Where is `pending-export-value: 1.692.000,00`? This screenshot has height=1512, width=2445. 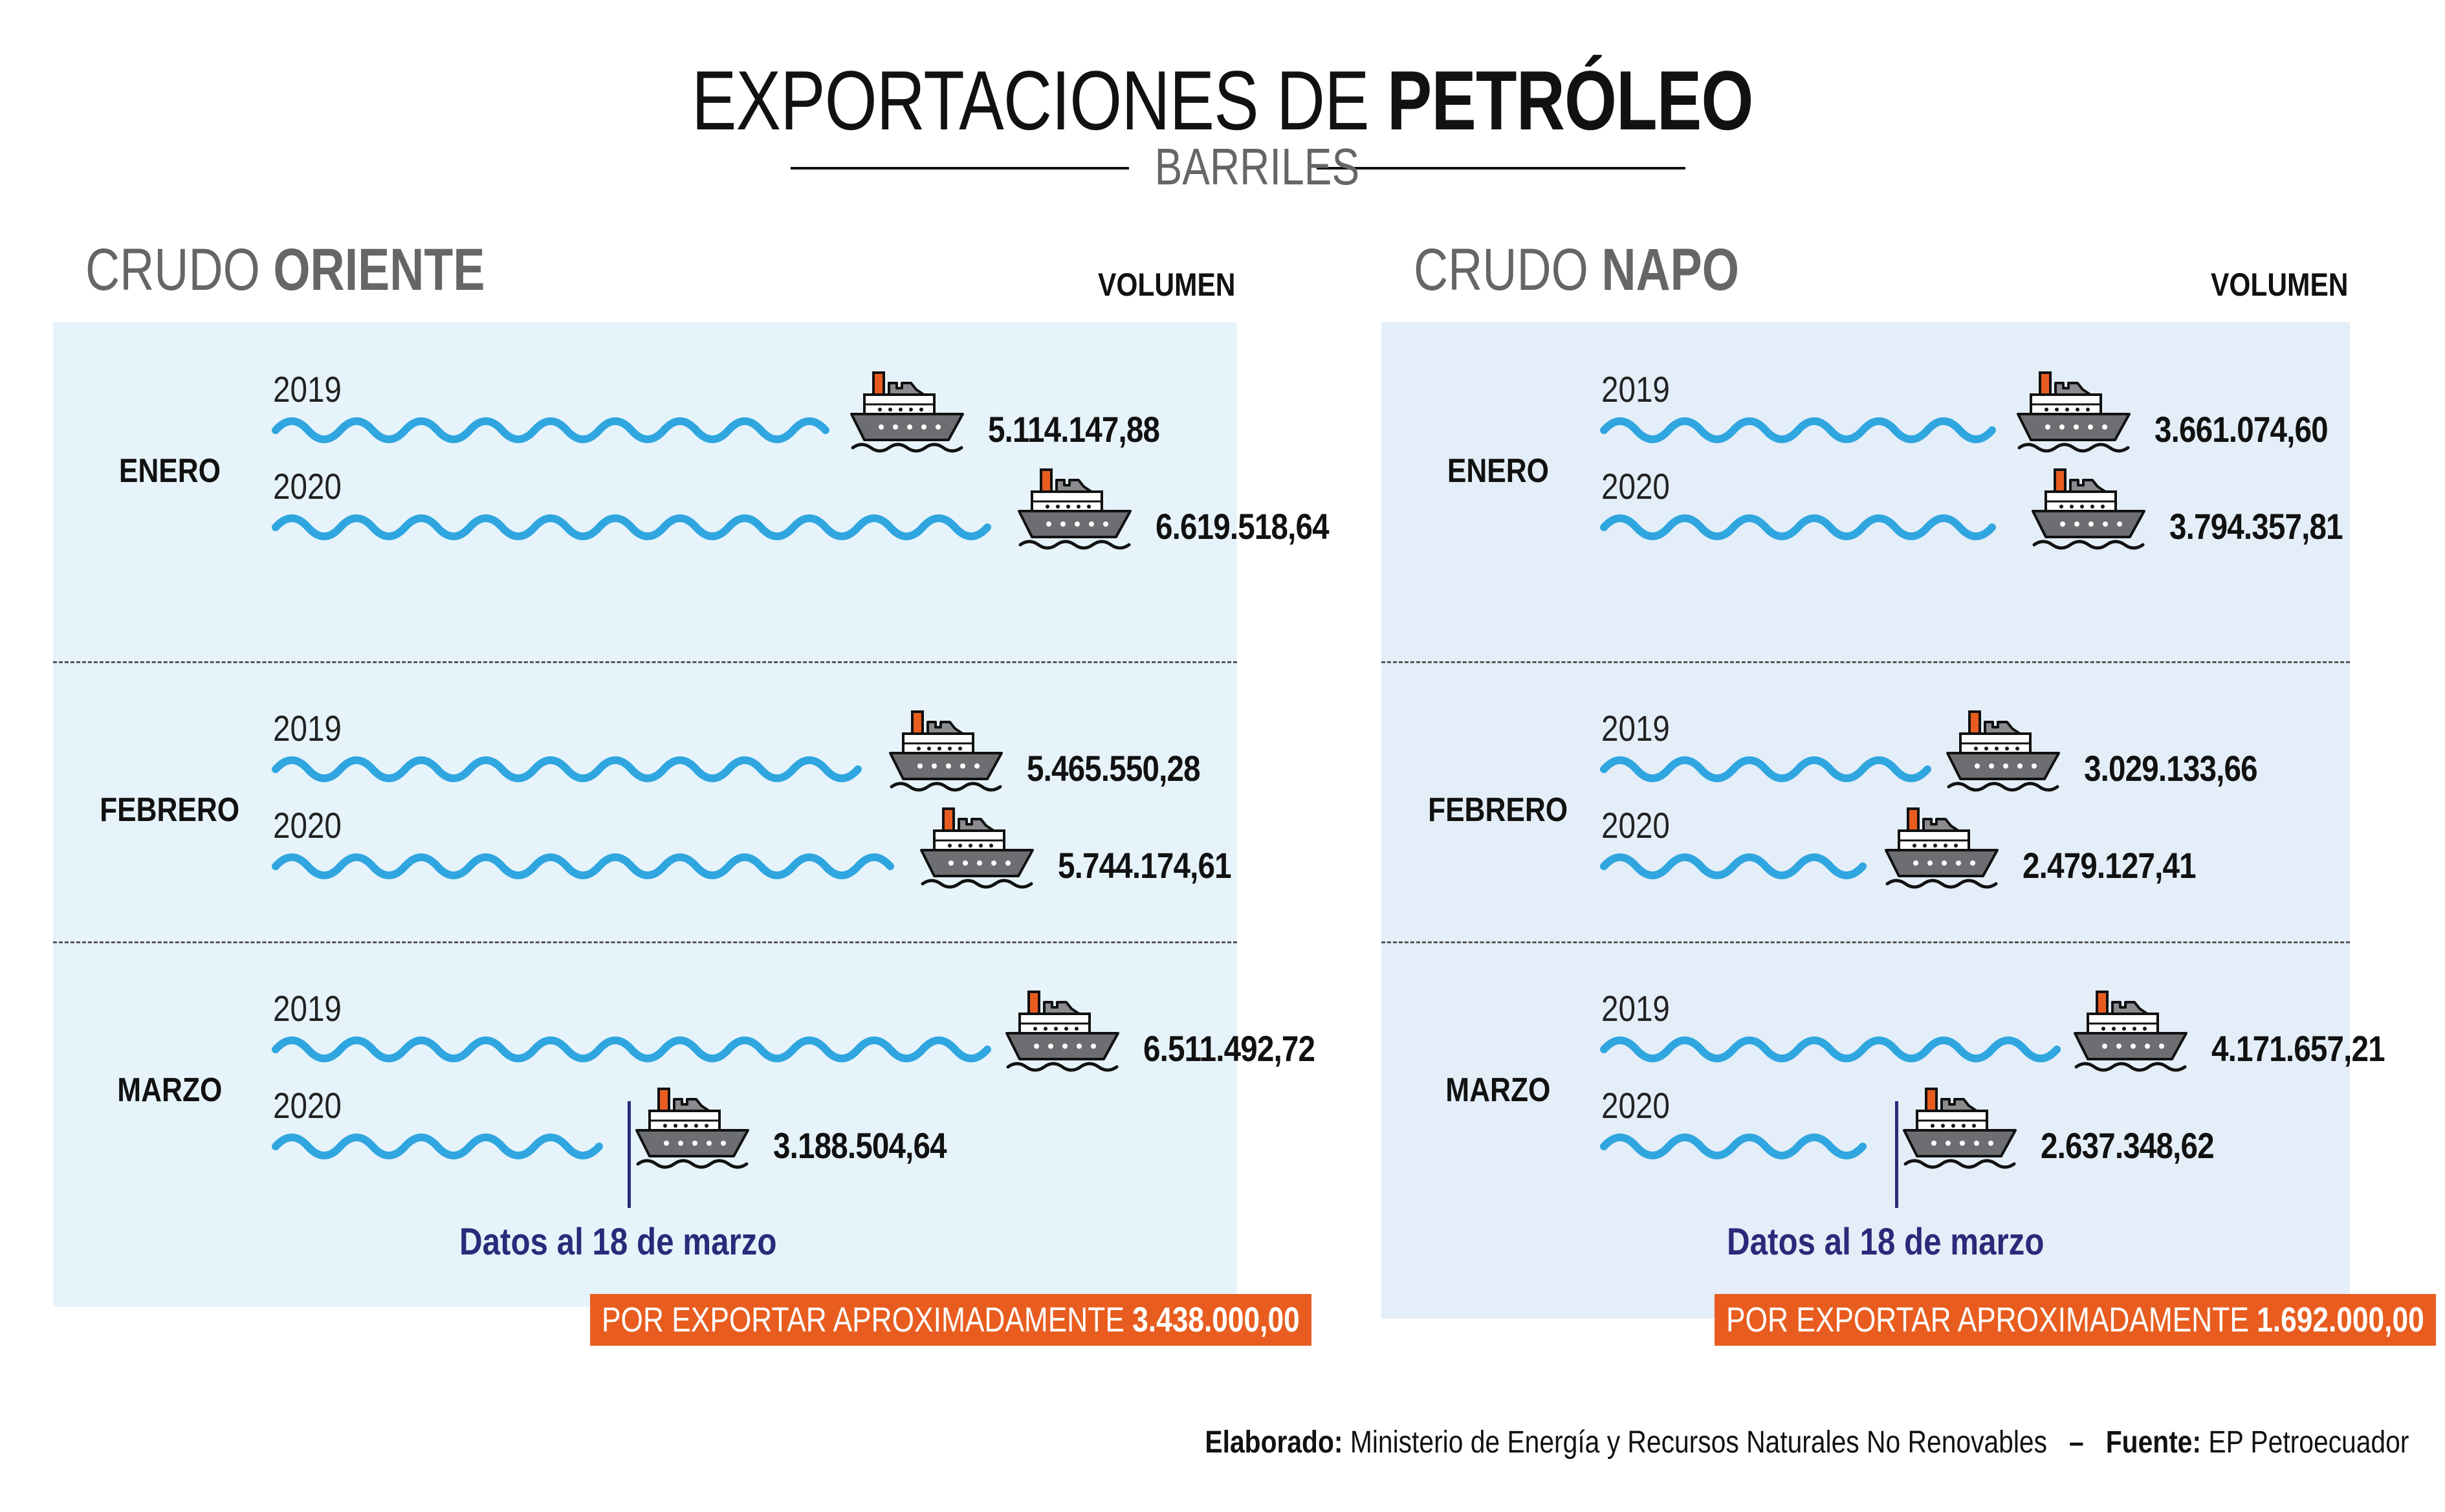 pending-export-value: 1.692.000,00 is located at coordinates (2341, 1319).